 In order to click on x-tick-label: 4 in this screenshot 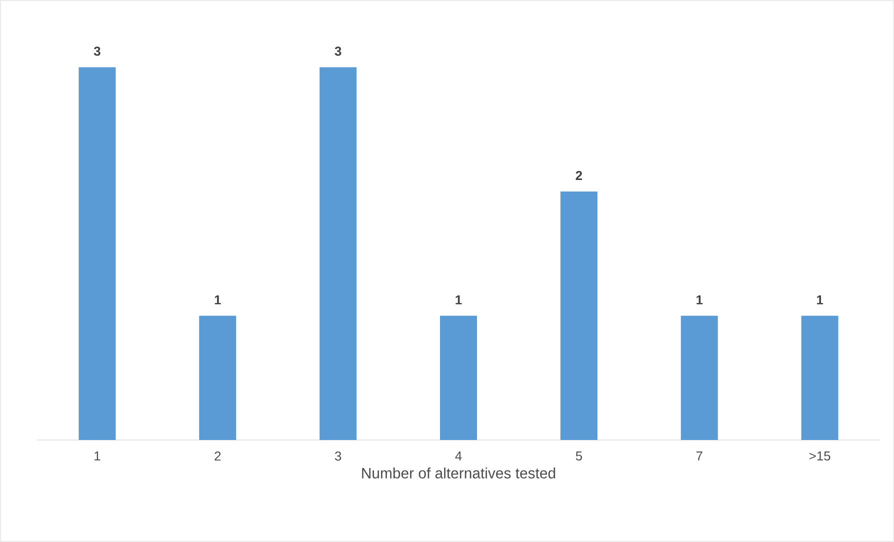, I will do `click(458, 455)`.